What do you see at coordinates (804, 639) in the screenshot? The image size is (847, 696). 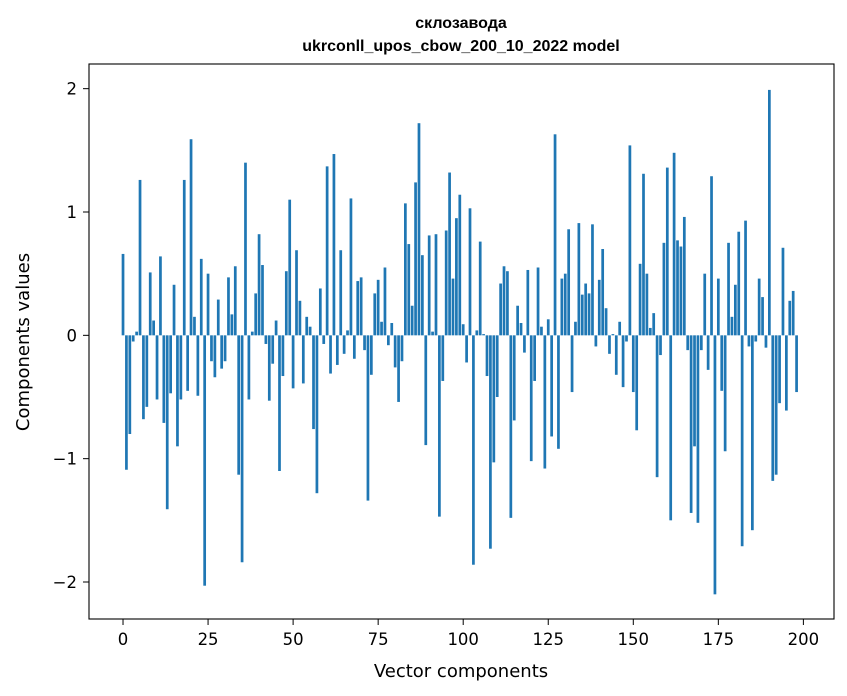 I see `x-tick-label: 200` at bounding box center [804, 639].